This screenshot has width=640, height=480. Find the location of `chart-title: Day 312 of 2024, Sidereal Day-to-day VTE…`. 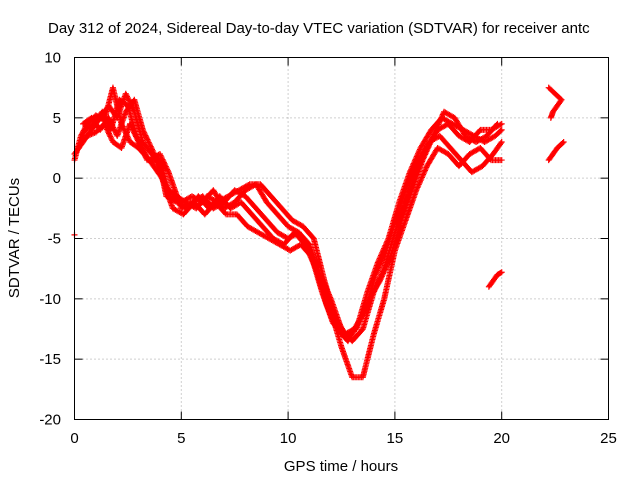

chart-title: Day 312 of 2024, Sidereal Day-to-day VTE… is located at coordinates (319, 28).